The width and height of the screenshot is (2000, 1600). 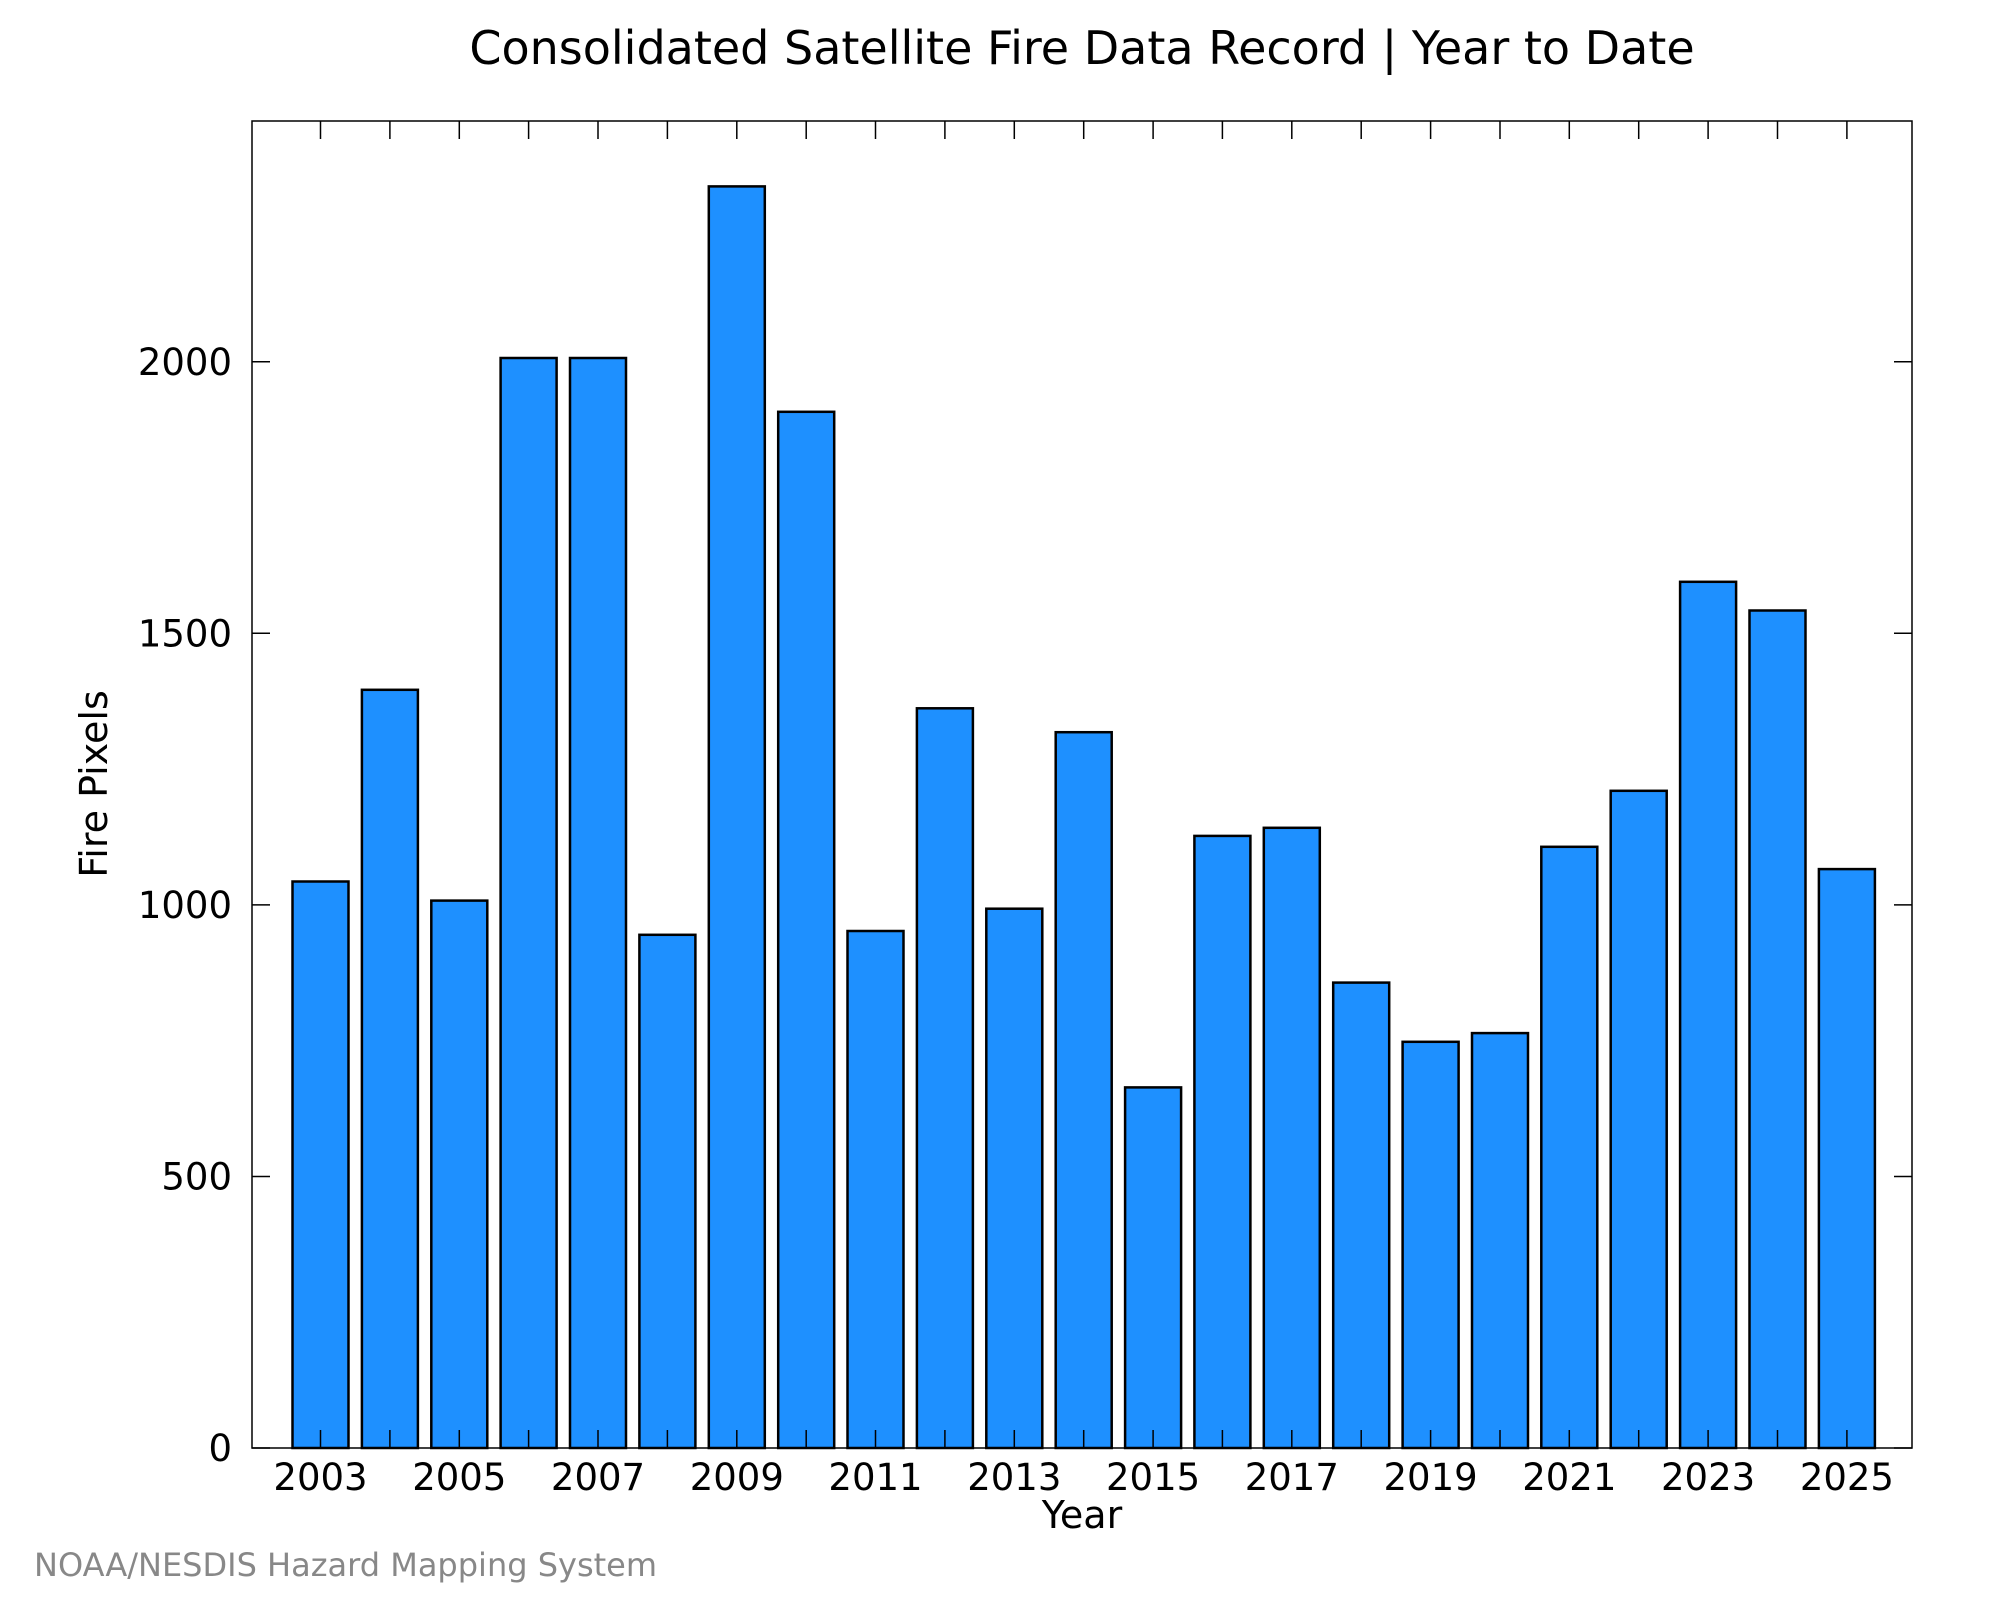 What do you see at coordinates (1638, 1119) in the screenshot?
I see `bar-2022` at bounding box center [1638, 1119].